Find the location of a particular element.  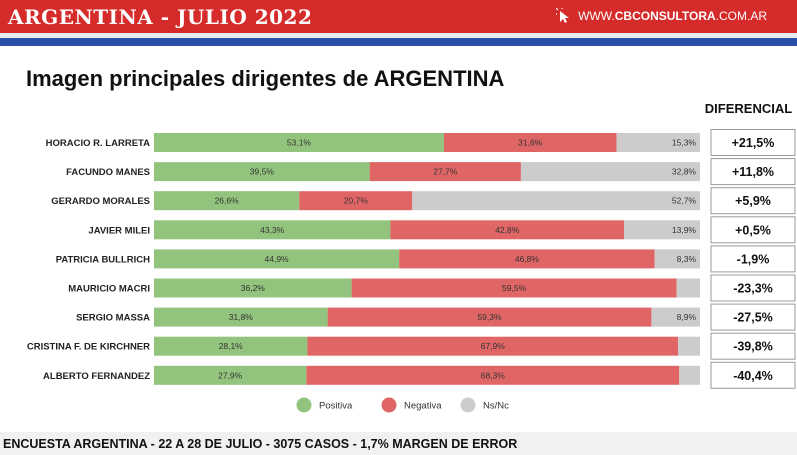

brand-suffix: .COM.AR is located at coordinates (741, 16).